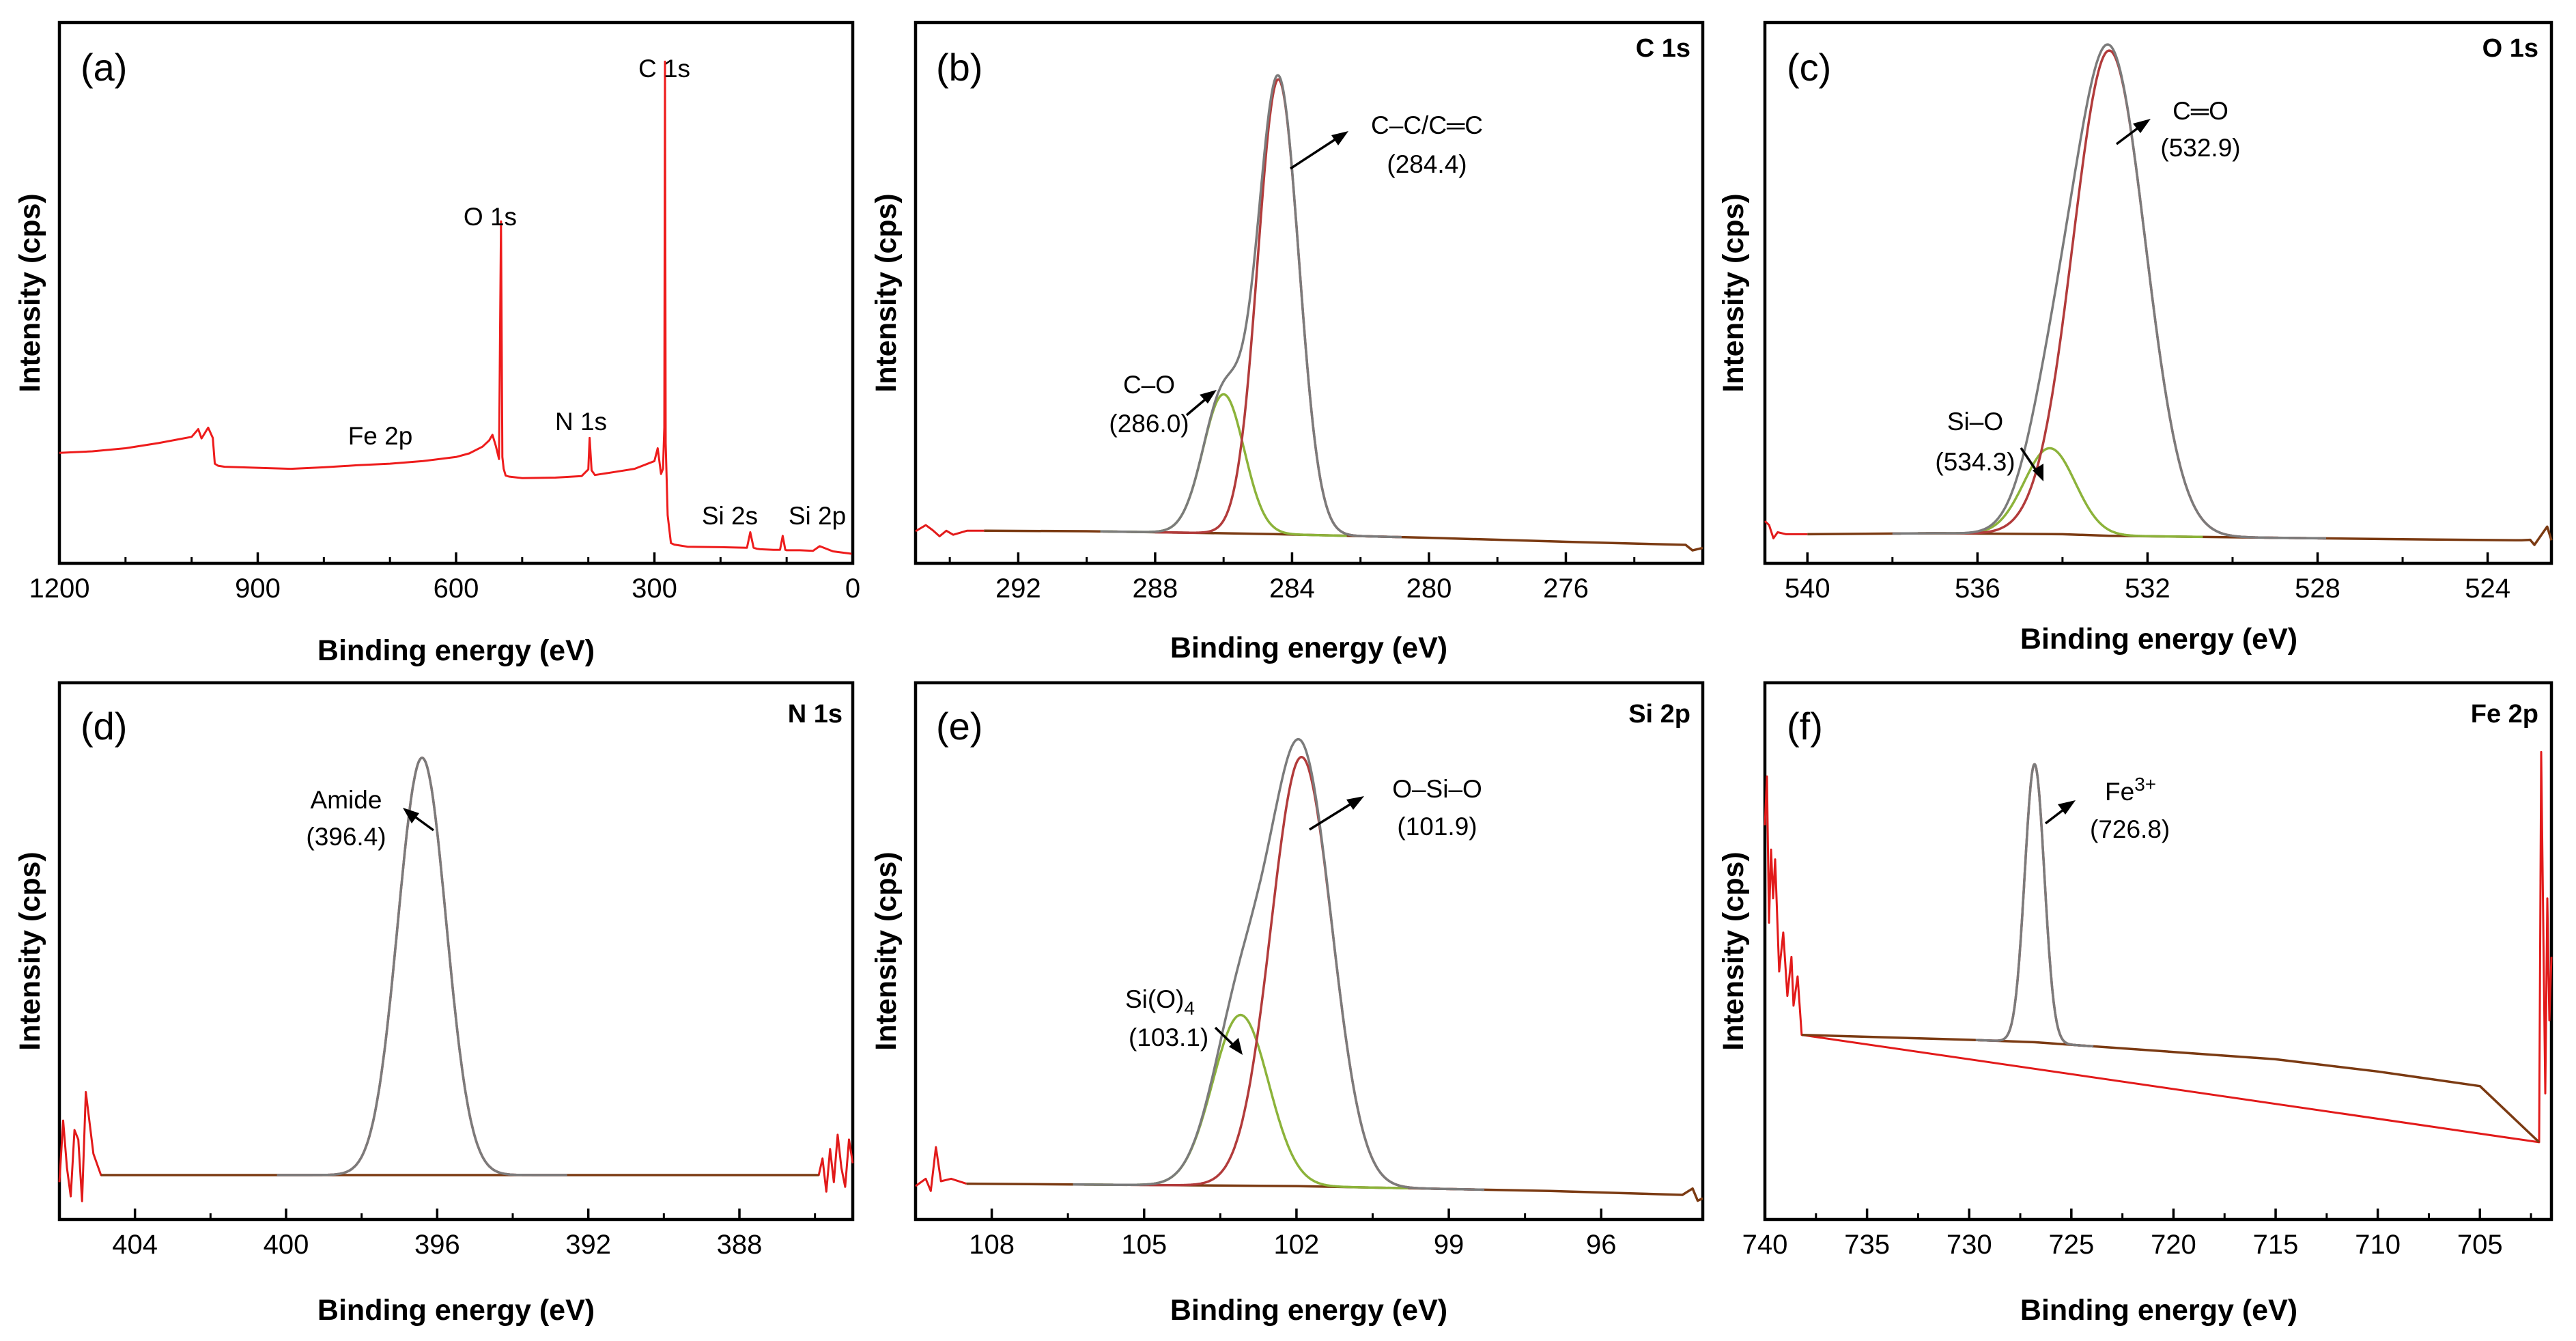 The width and height of the screenshot is (2576, 1341). What do you see at coordinates (1449, 1245) in the screenshot?
I see `x-tick-label: 99` at bounding box center [1449, 1245].